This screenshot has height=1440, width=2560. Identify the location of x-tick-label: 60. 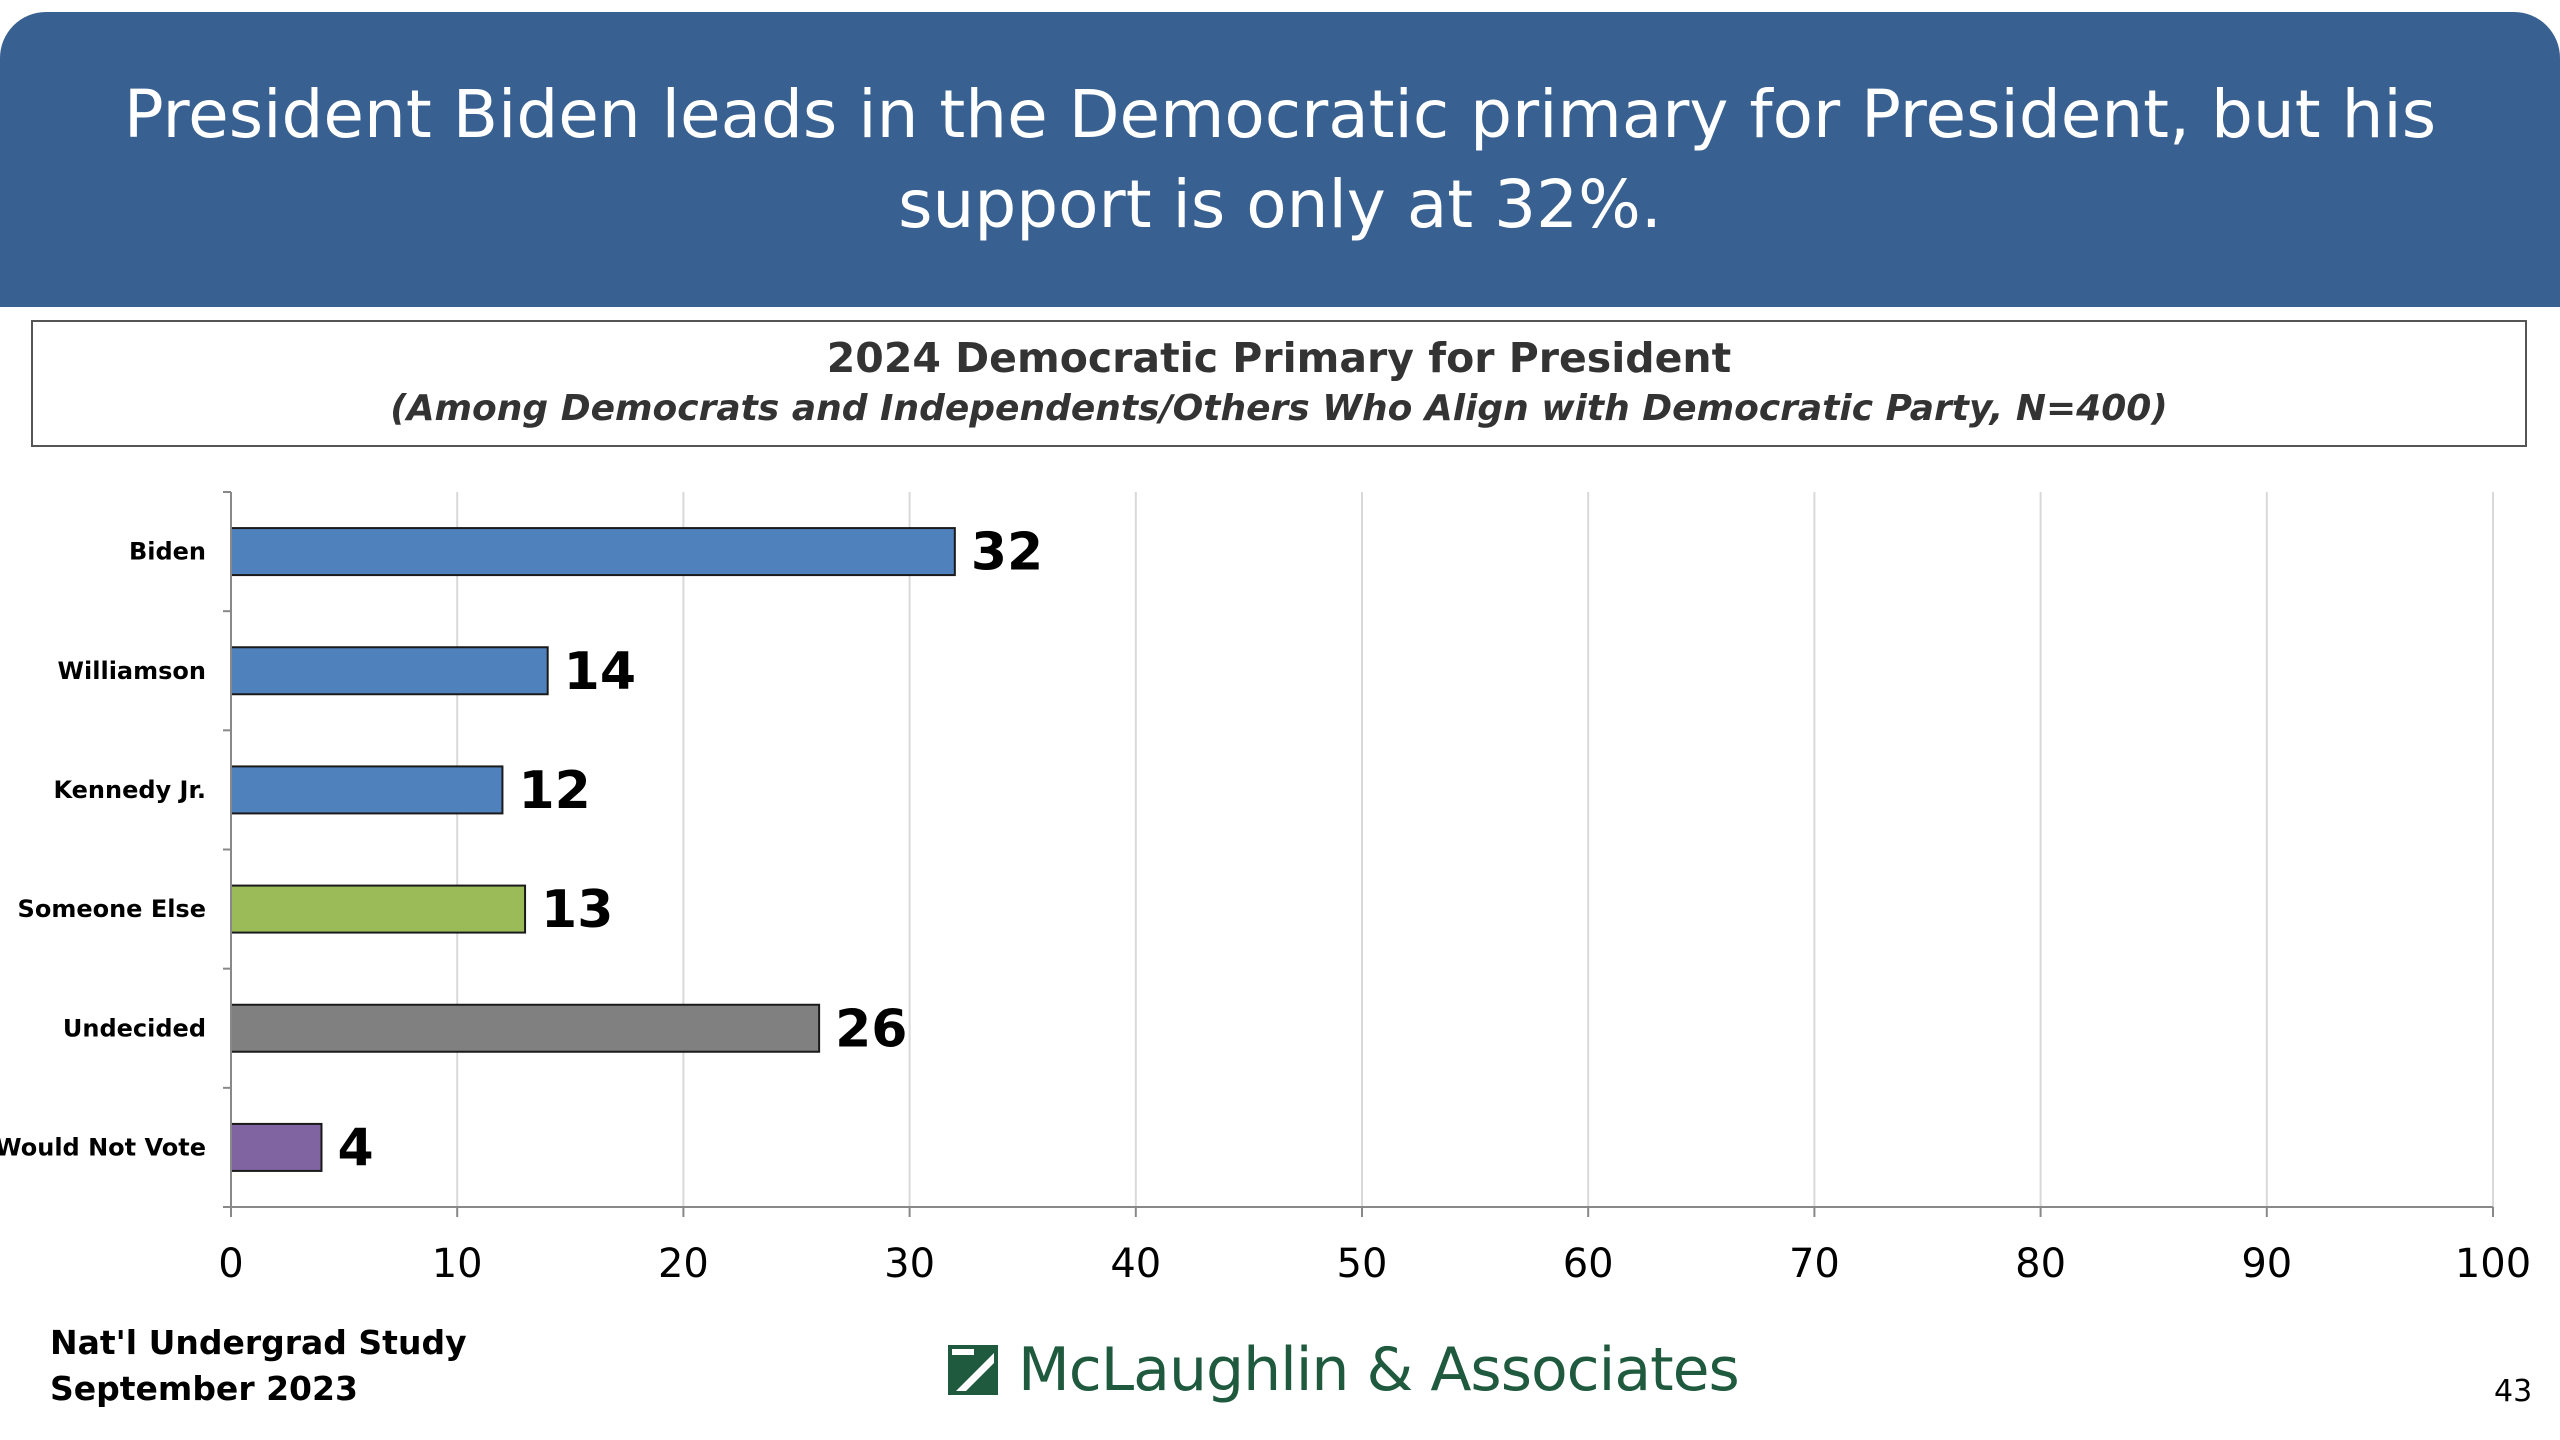
(1588, 1264).